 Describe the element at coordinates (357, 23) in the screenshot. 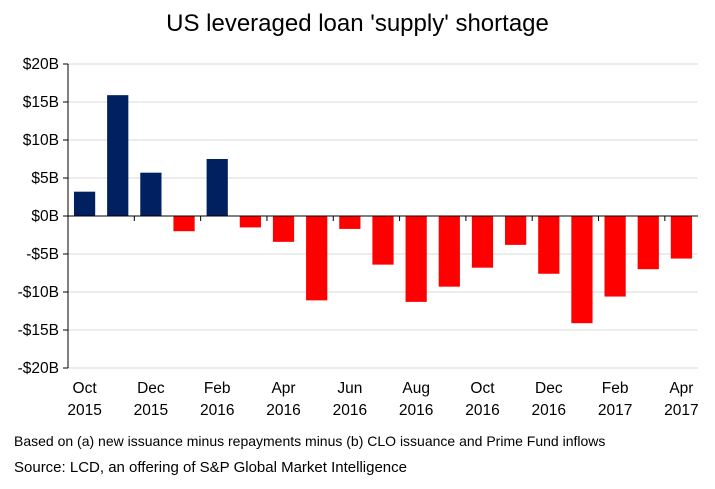

I see `chart-title: US leveraged loan 'supply' shortage` at that location.